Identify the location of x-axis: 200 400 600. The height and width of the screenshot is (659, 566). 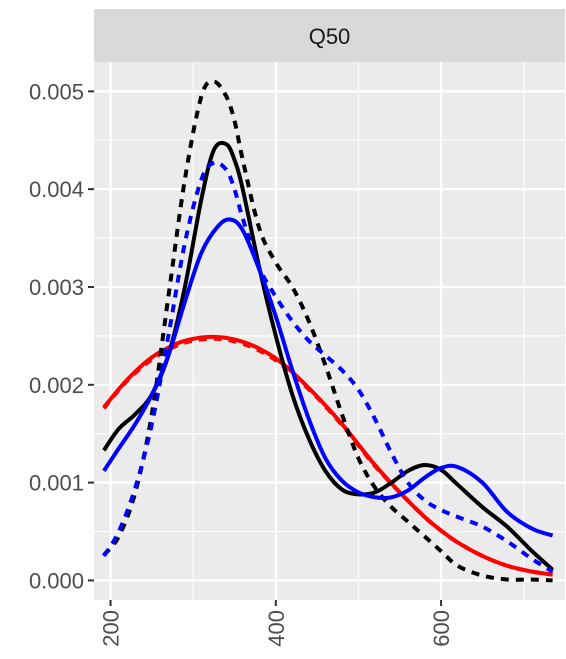
(276, 623).